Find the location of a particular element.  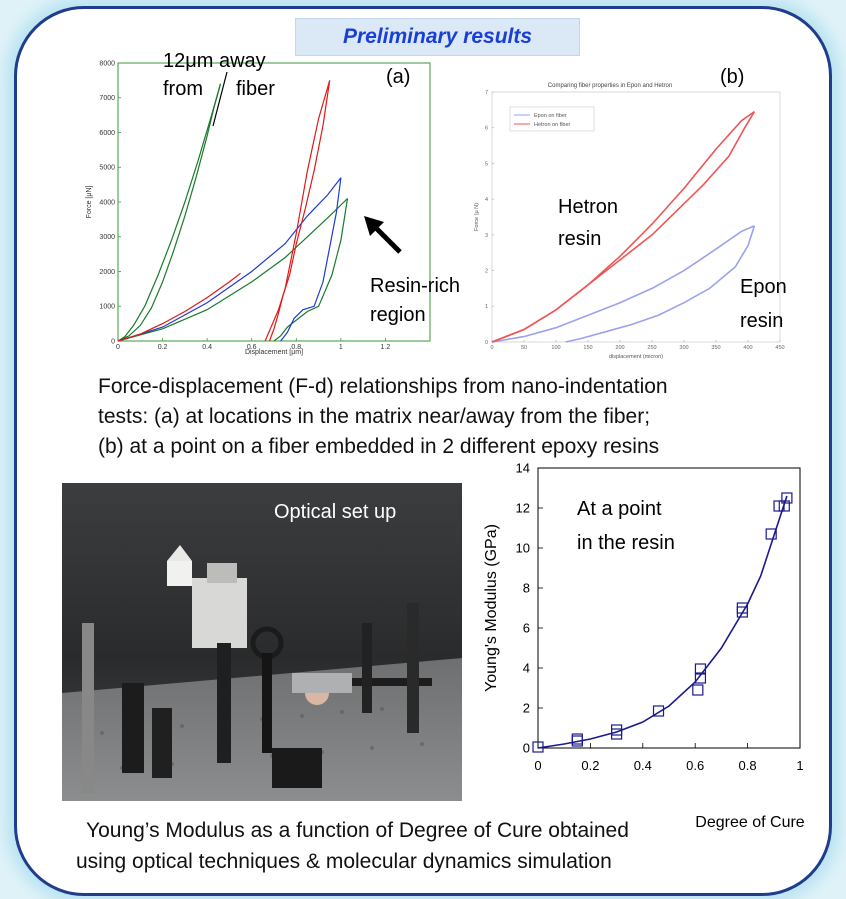

x-tick-label: 450 is located at coordinates (779, 348).